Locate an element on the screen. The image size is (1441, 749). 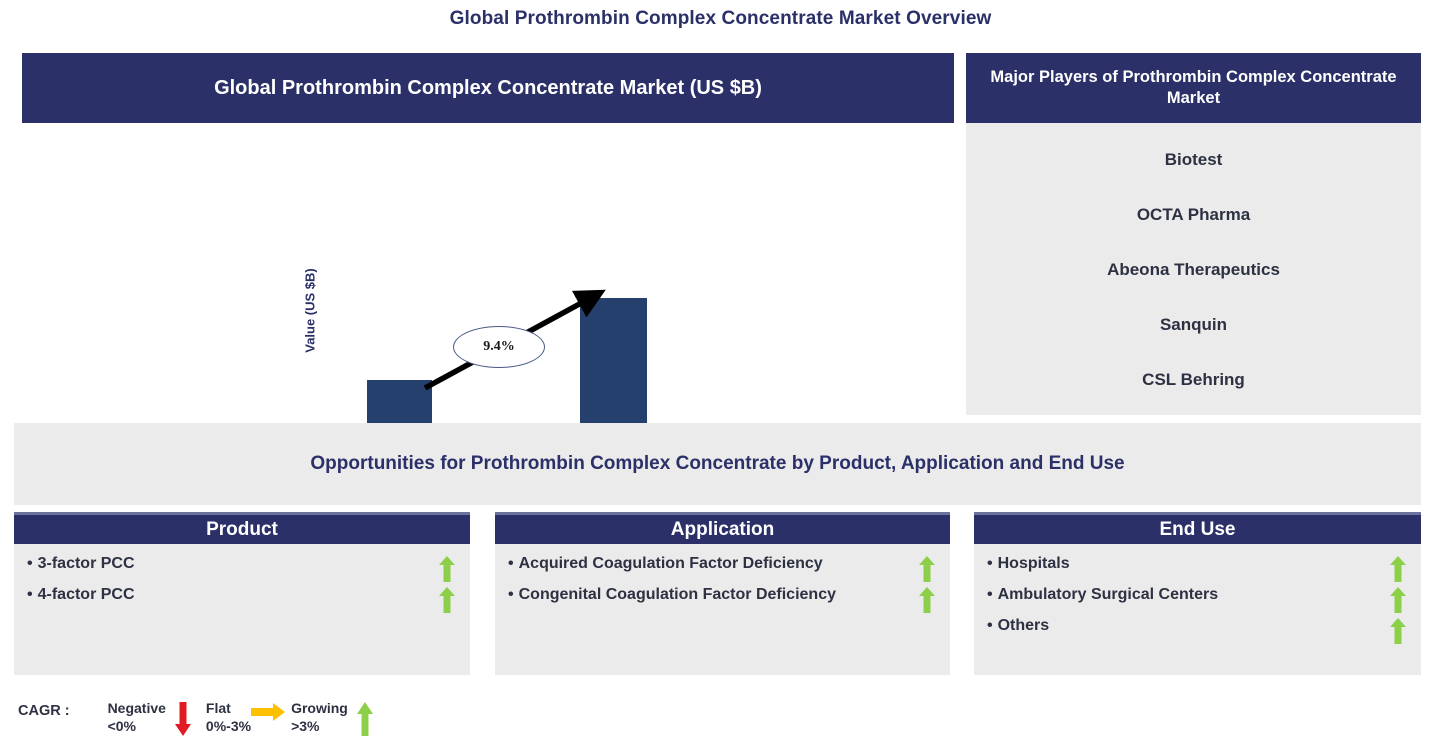
cagr-value-badge: 9.4% is located at coordinates (499, 347).